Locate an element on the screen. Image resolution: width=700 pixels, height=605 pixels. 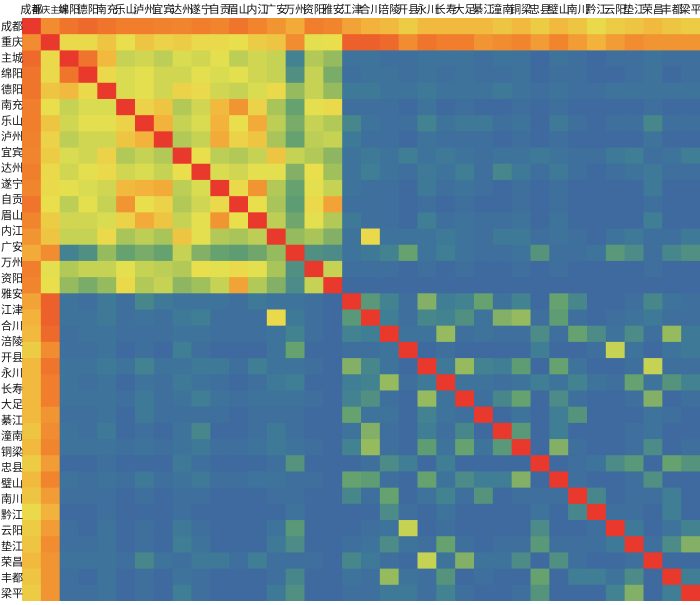
x-tick-label: 宜宾 is located at coordinates (163, 9).